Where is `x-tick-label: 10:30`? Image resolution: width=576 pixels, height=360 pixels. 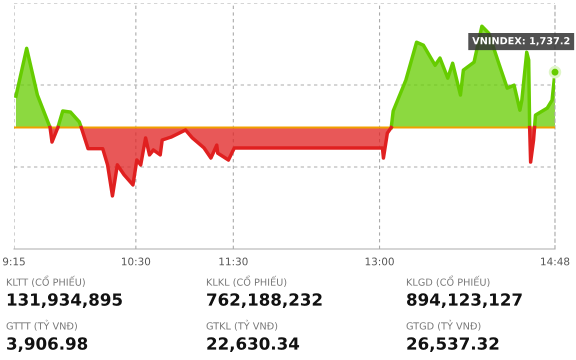 x-tick-label: 10:30 is located at coordinates (136, 262).